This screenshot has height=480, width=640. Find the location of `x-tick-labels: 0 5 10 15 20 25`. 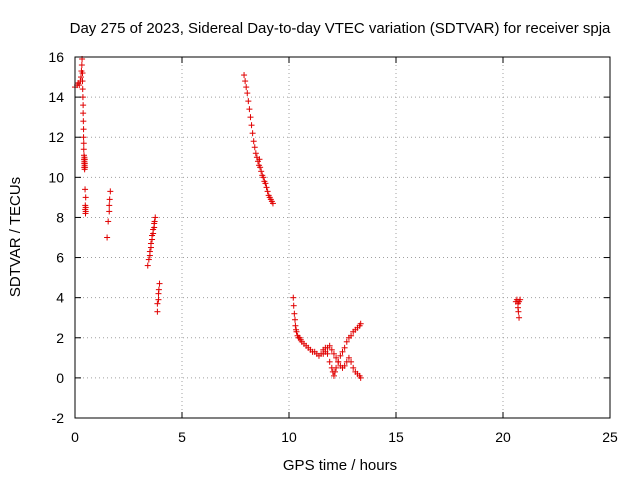

x-tick-labels: 0 5 10 15 20 25 is located at coordinates (344, 437).